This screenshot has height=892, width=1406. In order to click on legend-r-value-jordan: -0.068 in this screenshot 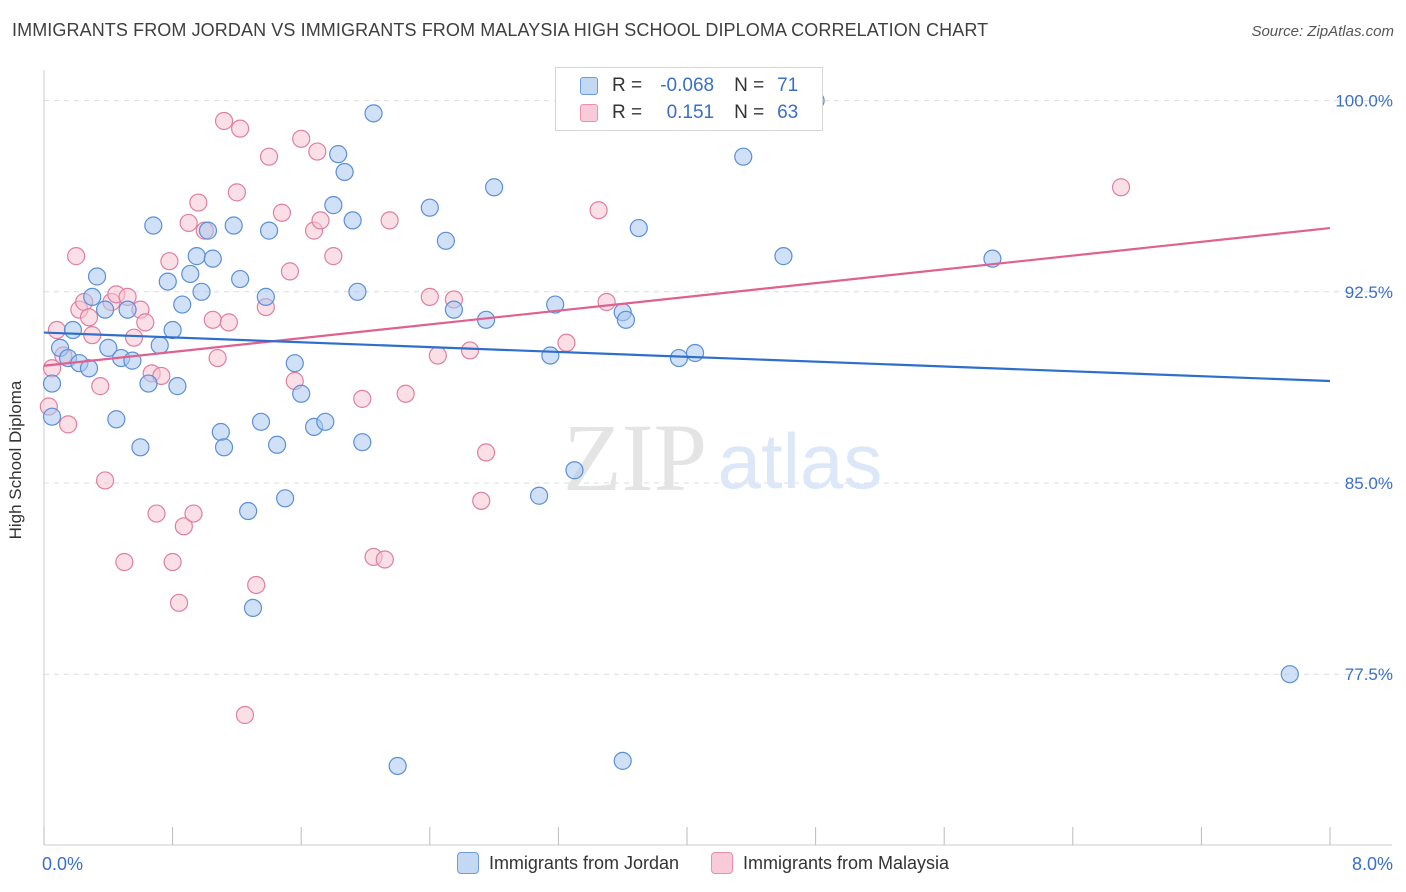, I will do `click(687, 85)`.